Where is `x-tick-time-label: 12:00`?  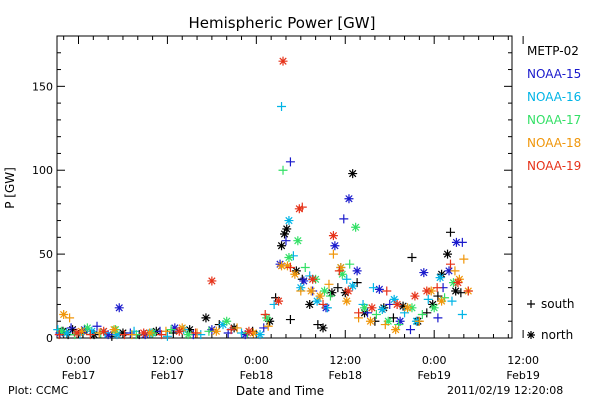
x-tick-time-label: 12:00 is located at coordinates (345, 360).